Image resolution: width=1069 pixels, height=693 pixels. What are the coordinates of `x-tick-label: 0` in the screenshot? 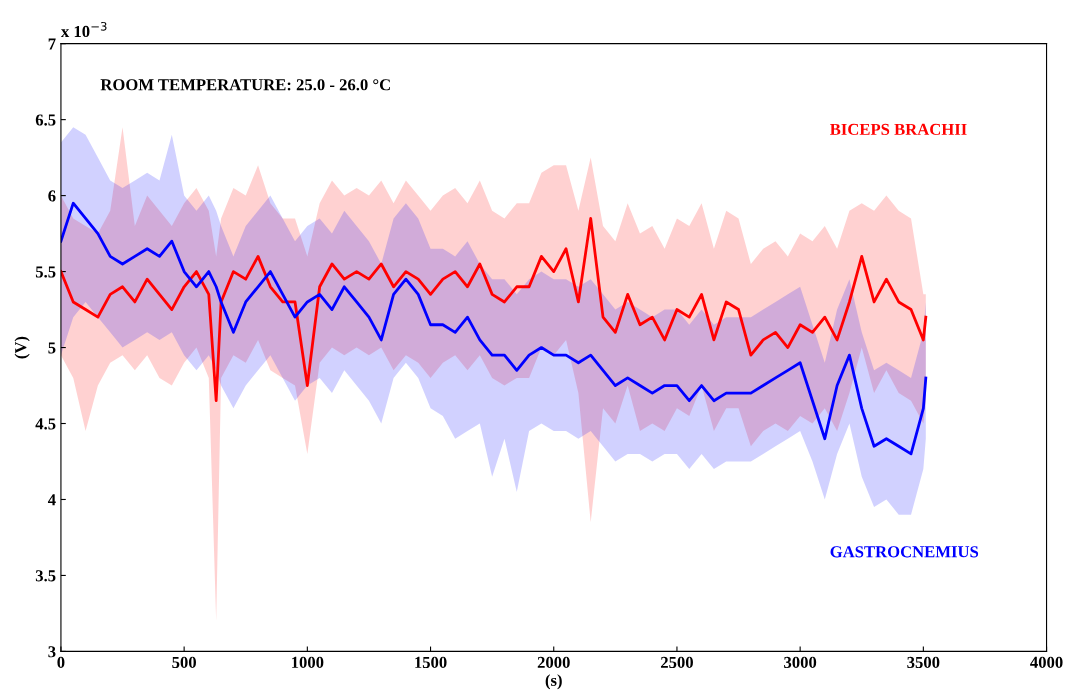 It's located at (61, 662).